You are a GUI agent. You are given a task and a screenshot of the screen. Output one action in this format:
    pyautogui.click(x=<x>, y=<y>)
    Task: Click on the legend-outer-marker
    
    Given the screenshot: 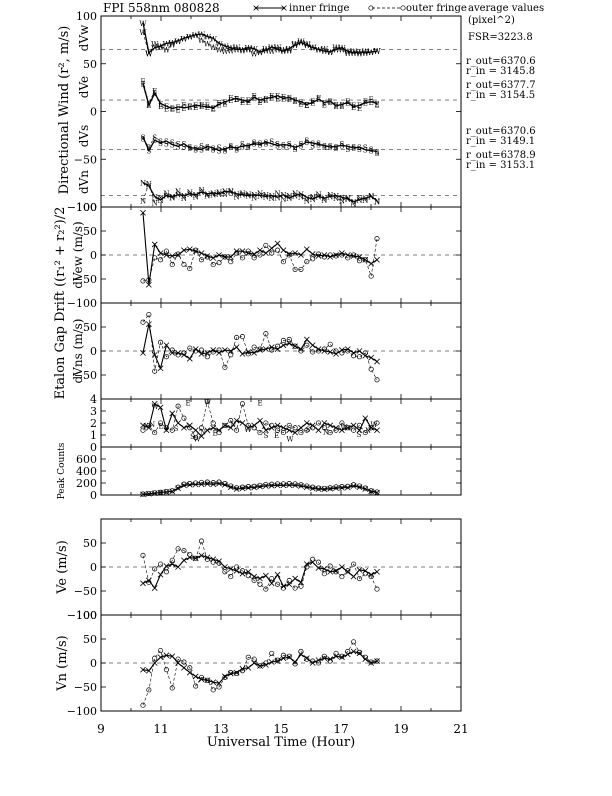 What is the action you would take?
    pyautogui.click(x=403, y=8)
    